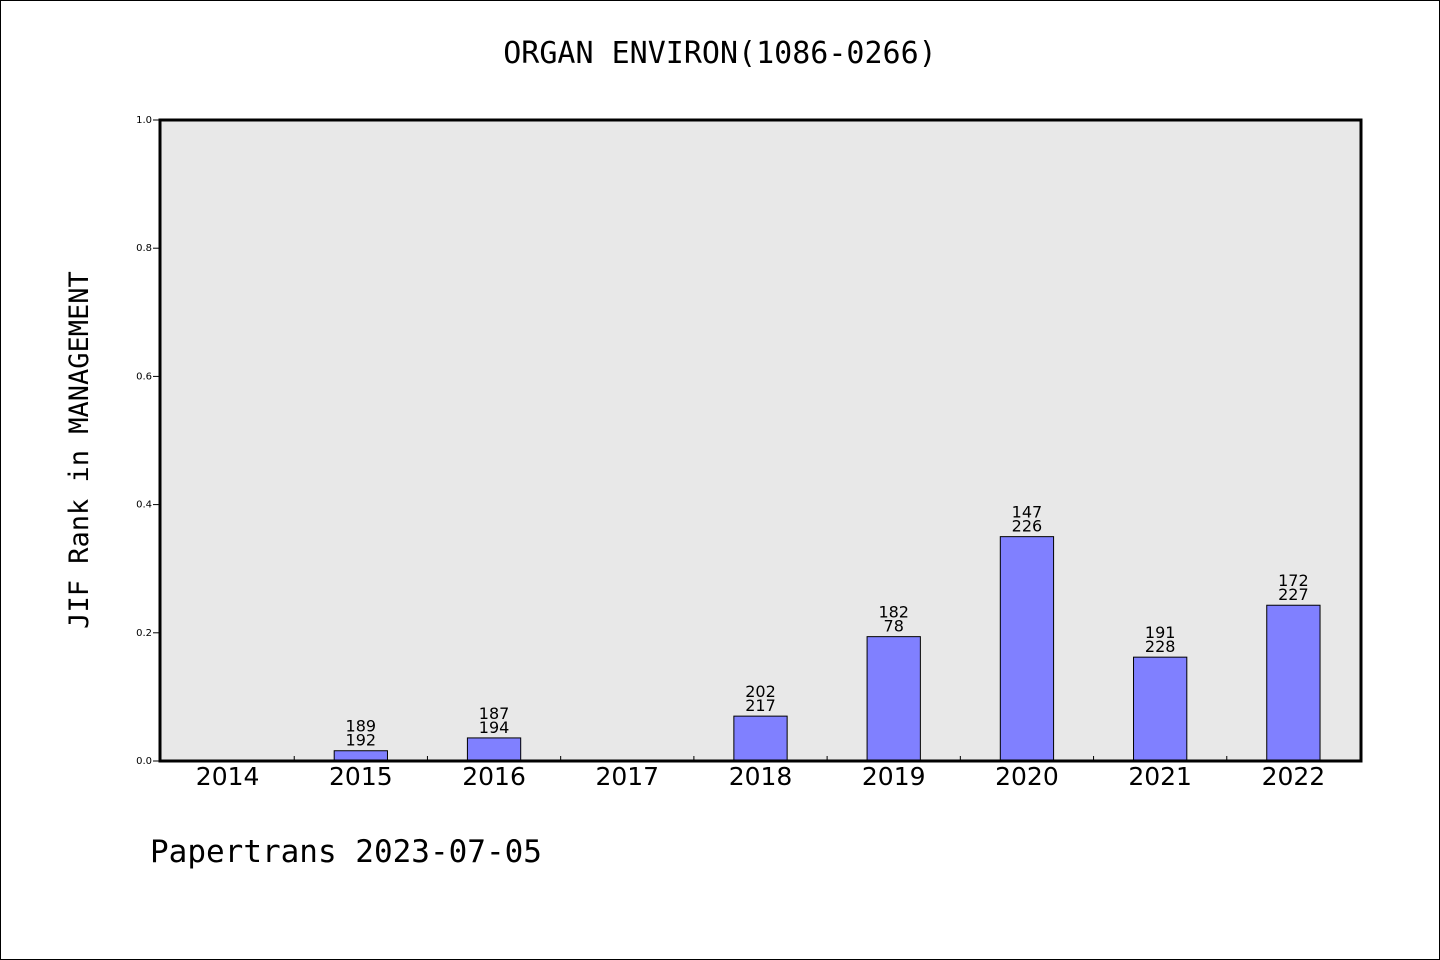 This screenshot has width=1440, height=960. Describe the element at coordinates (144, 761) in the screenshot. I see `y-tick-label: 0.0` at that location.